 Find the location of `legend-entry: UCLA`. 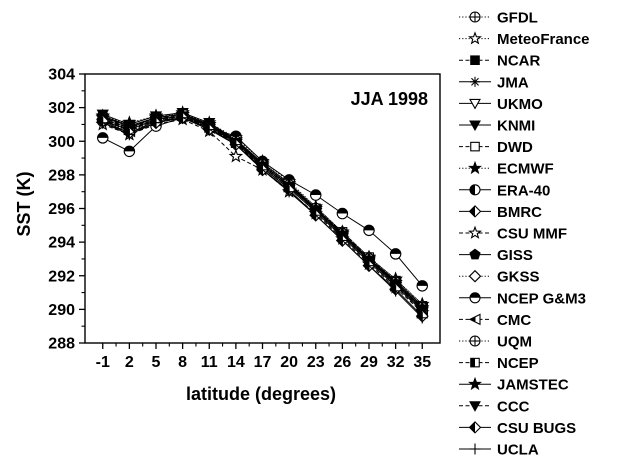

legend-entry: UCLA is located at coordinates (499, 450).